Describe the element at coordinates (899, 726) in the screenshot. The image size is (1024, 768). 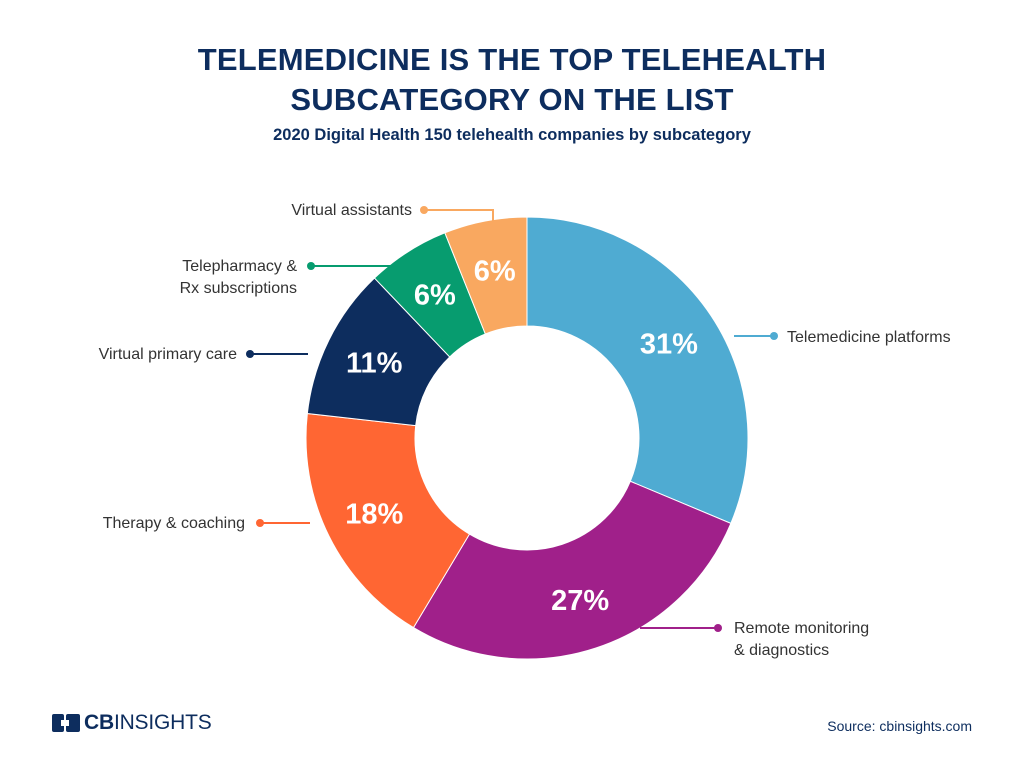
I see `source-credit: Source: cbinsights.com` at that location.